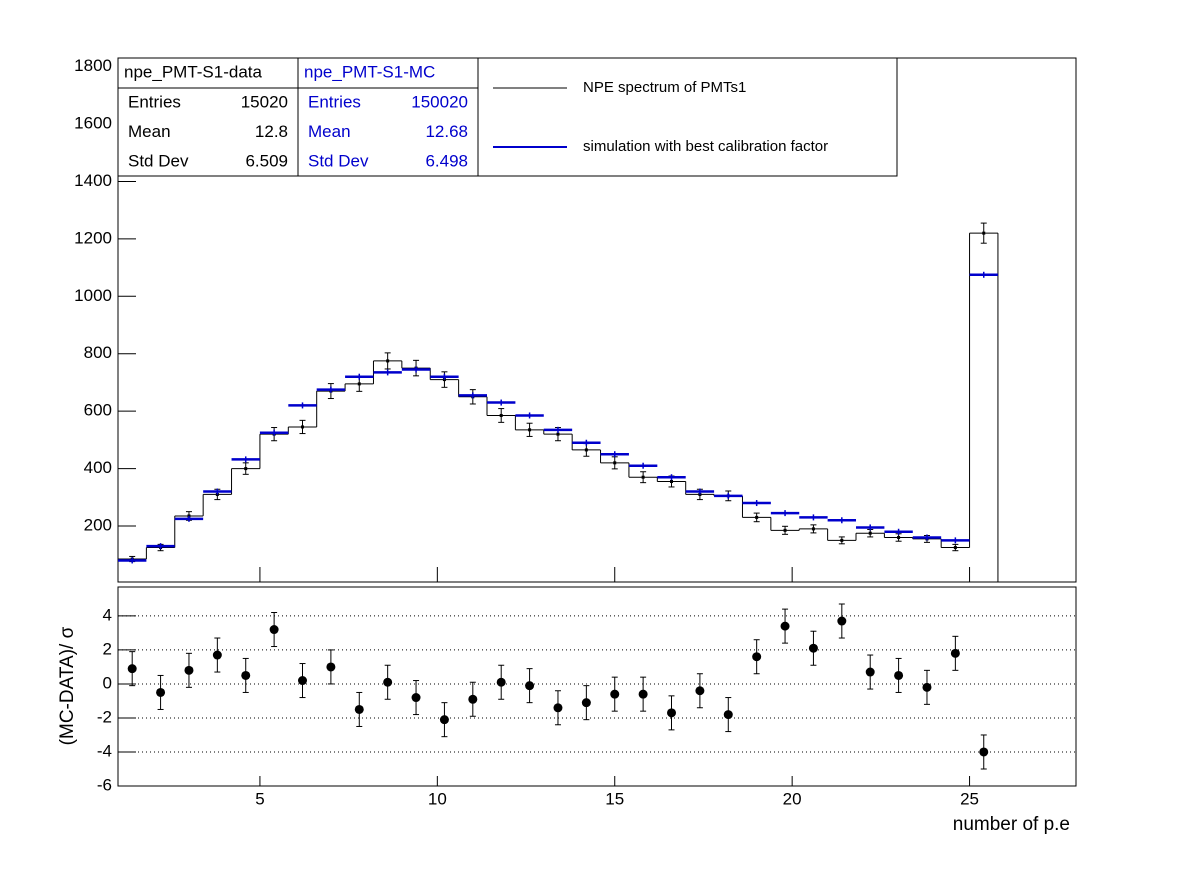 The image size is (1196, 872). Describe the element at coordinates (98, 524) in the screenshot. I see `y-tick-label: 200` at that location.